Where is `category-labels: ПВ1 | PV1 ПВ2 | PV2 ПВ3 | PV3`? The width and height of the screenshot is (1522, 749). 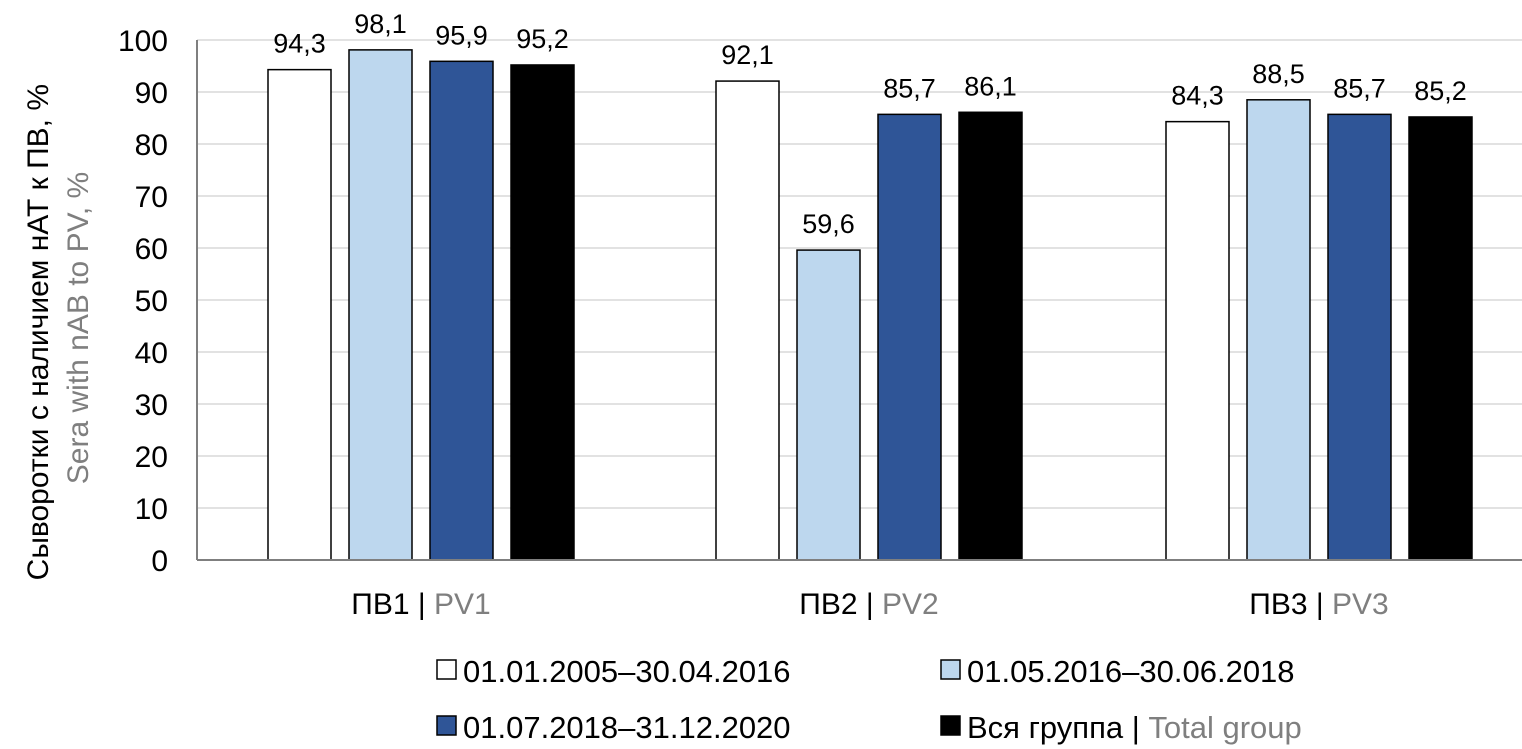 category-labels: ПВ1 | PV1 ПВ2 | PV2 ПВ3 | PV3 is located at coordinates (869, 604).